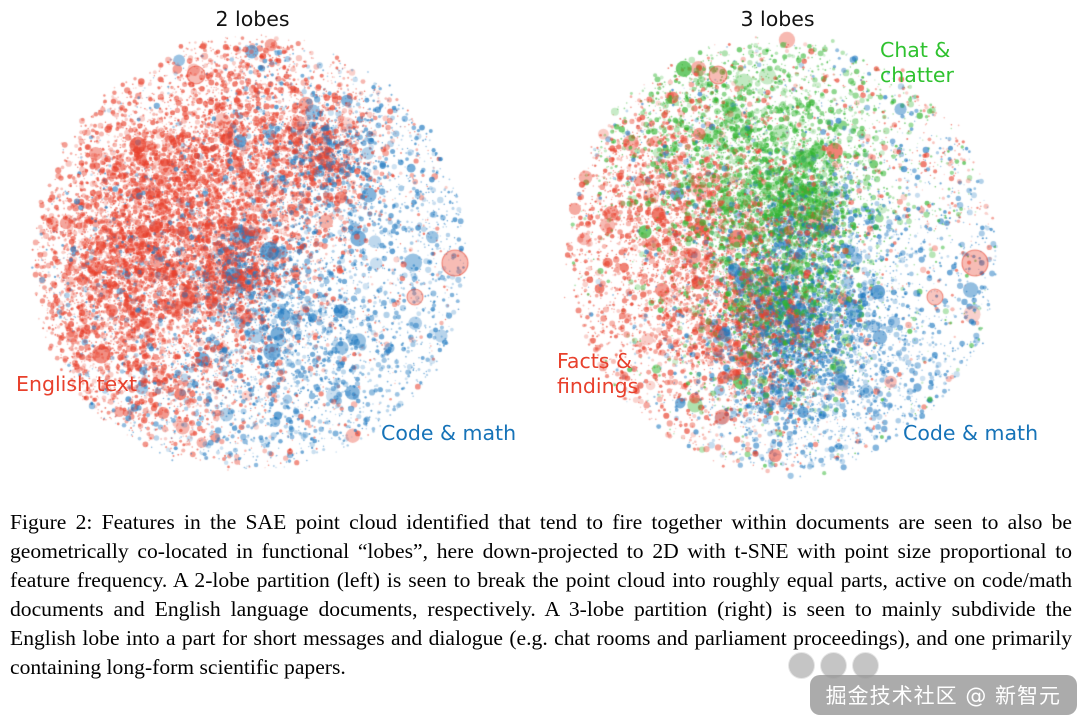  What do you see at coordinates (252, 19) in the screenshot?
I see `left-plot-title: 2 lobes` at bounding box center [252, 19].